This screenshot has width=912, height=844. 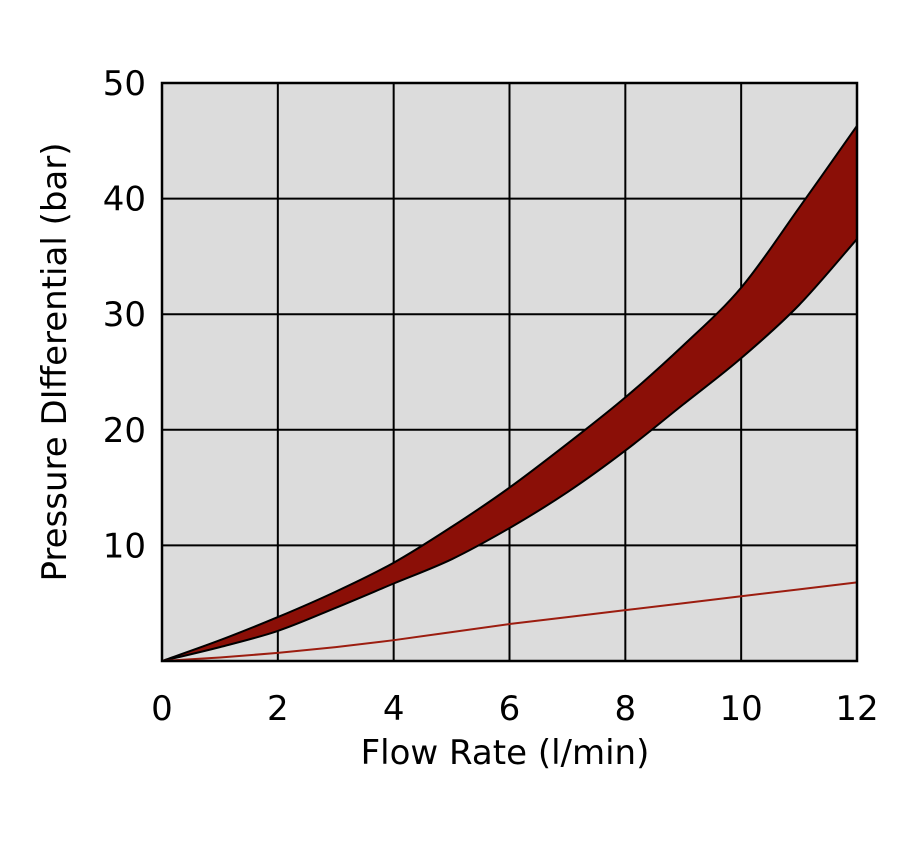 I want to click on x-tick-label: 4, so click(x=394, y=709).